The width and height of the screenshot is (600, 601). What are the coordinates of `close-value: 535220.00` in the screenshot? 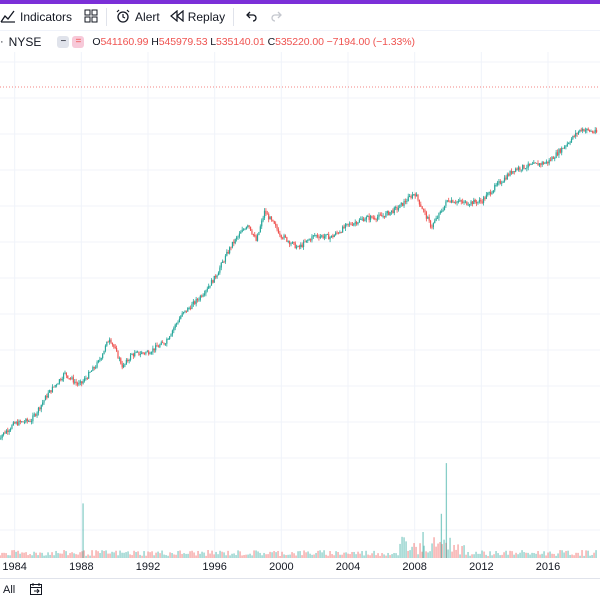 It's located at (299, 42).